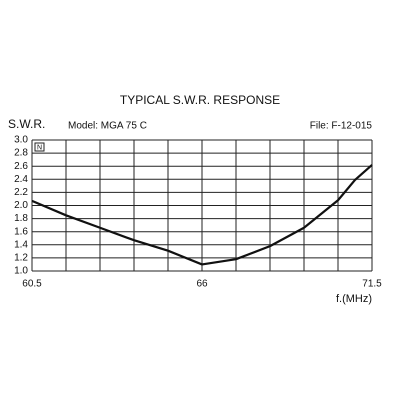 The height and width of the screenshot is (400, 400). What do you see at coordinates (26, 124) in the screenshot?
I see `y-axis-label: S.W.R.` at bounding box center [26, 124].